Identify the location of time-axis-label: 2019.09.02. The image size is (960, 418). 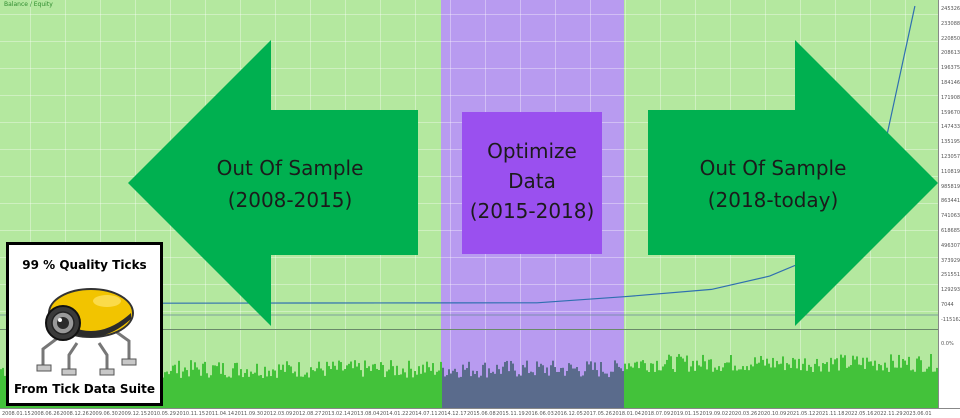
(714, 414).